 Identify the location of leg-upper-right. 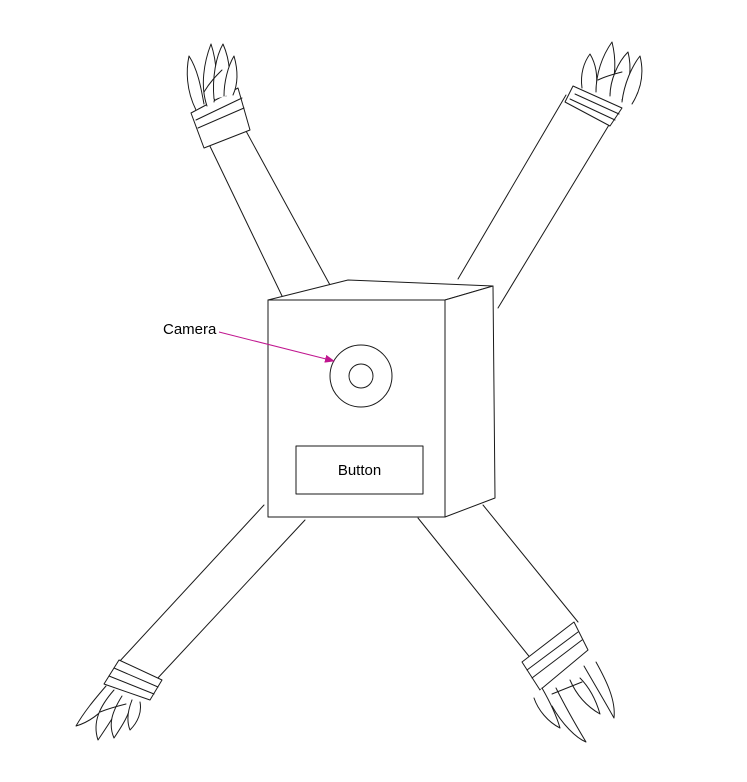
(550, 175).